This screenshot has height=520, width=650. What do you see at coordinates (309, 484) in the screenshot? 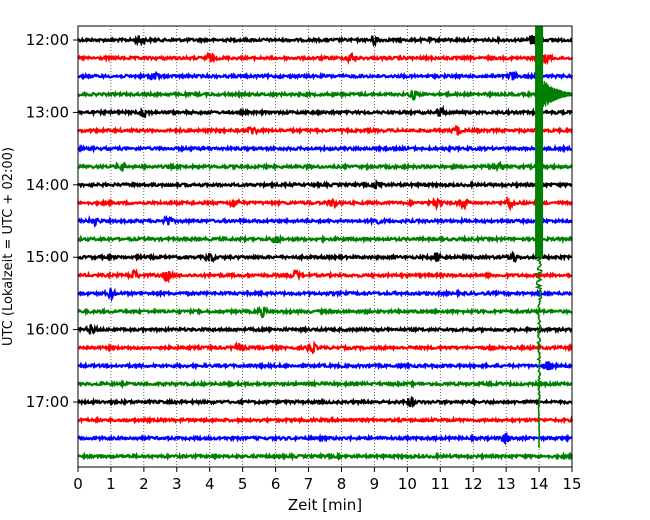
I see `x-tick-label: 7` at bounding box center [309, 484].